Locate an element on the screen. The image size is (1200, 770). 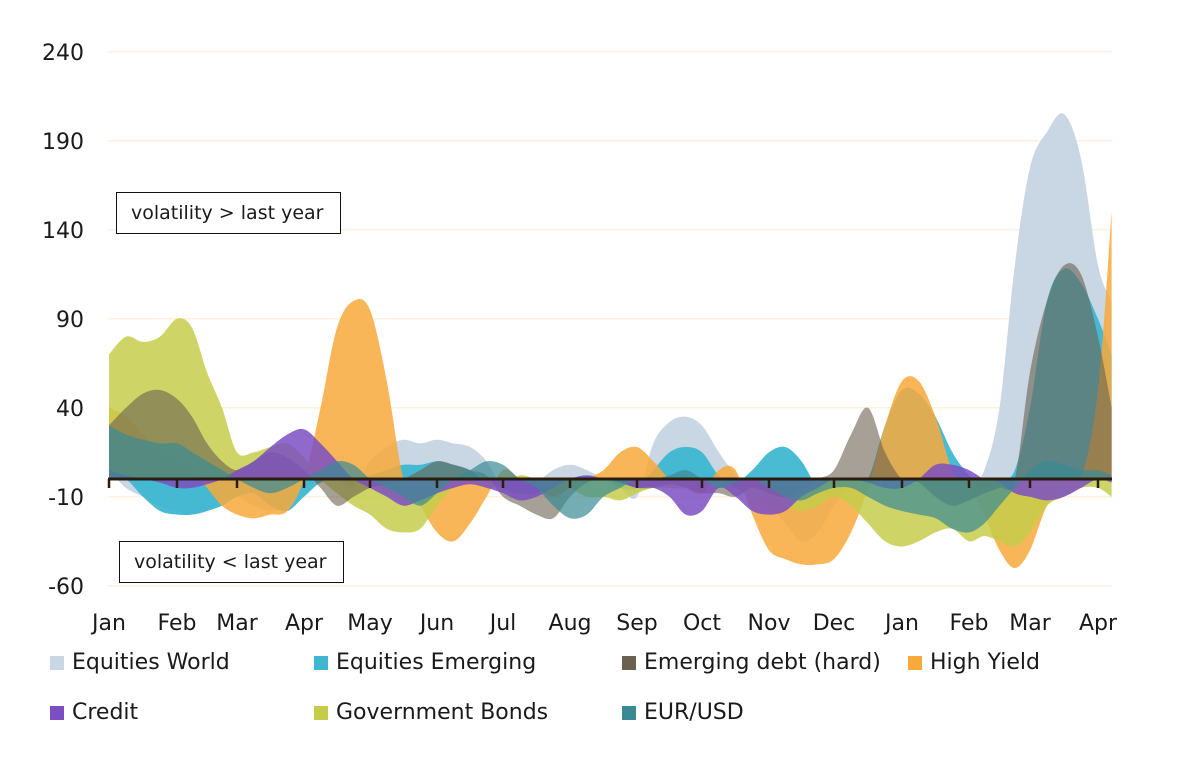
legend-label: Equities Emerging is located at coordinates (436, 662).